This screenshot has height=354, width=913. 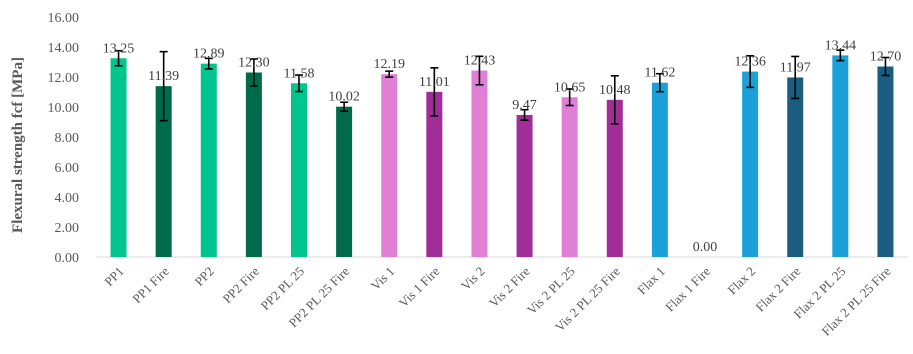 I want to click on data-label: 11.58, so click(x=299, y=73).